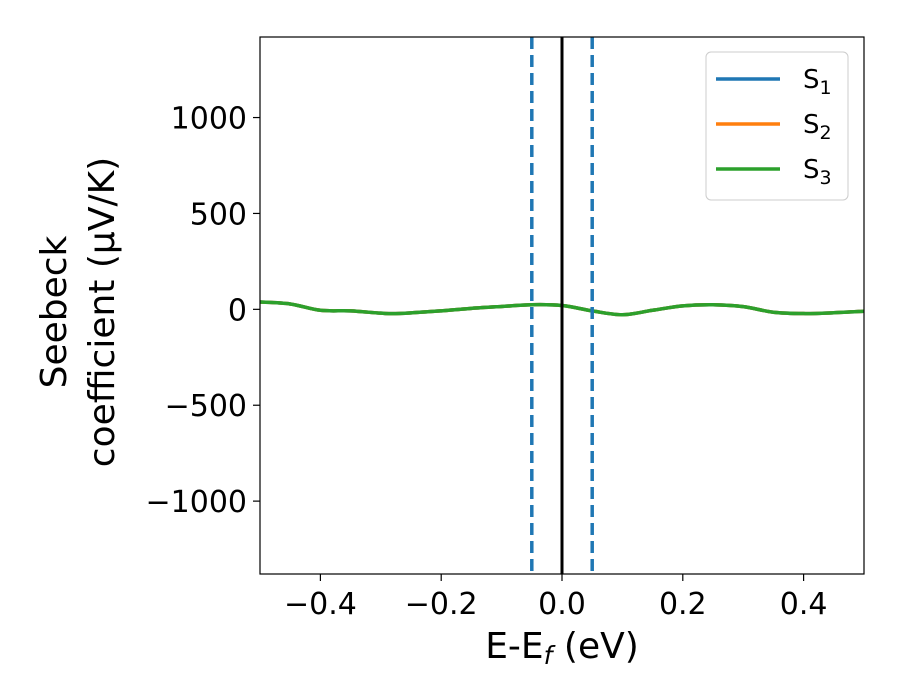 The image size is (900, 700). I want to click on y-tick-label: 1000, so click(209, 119).